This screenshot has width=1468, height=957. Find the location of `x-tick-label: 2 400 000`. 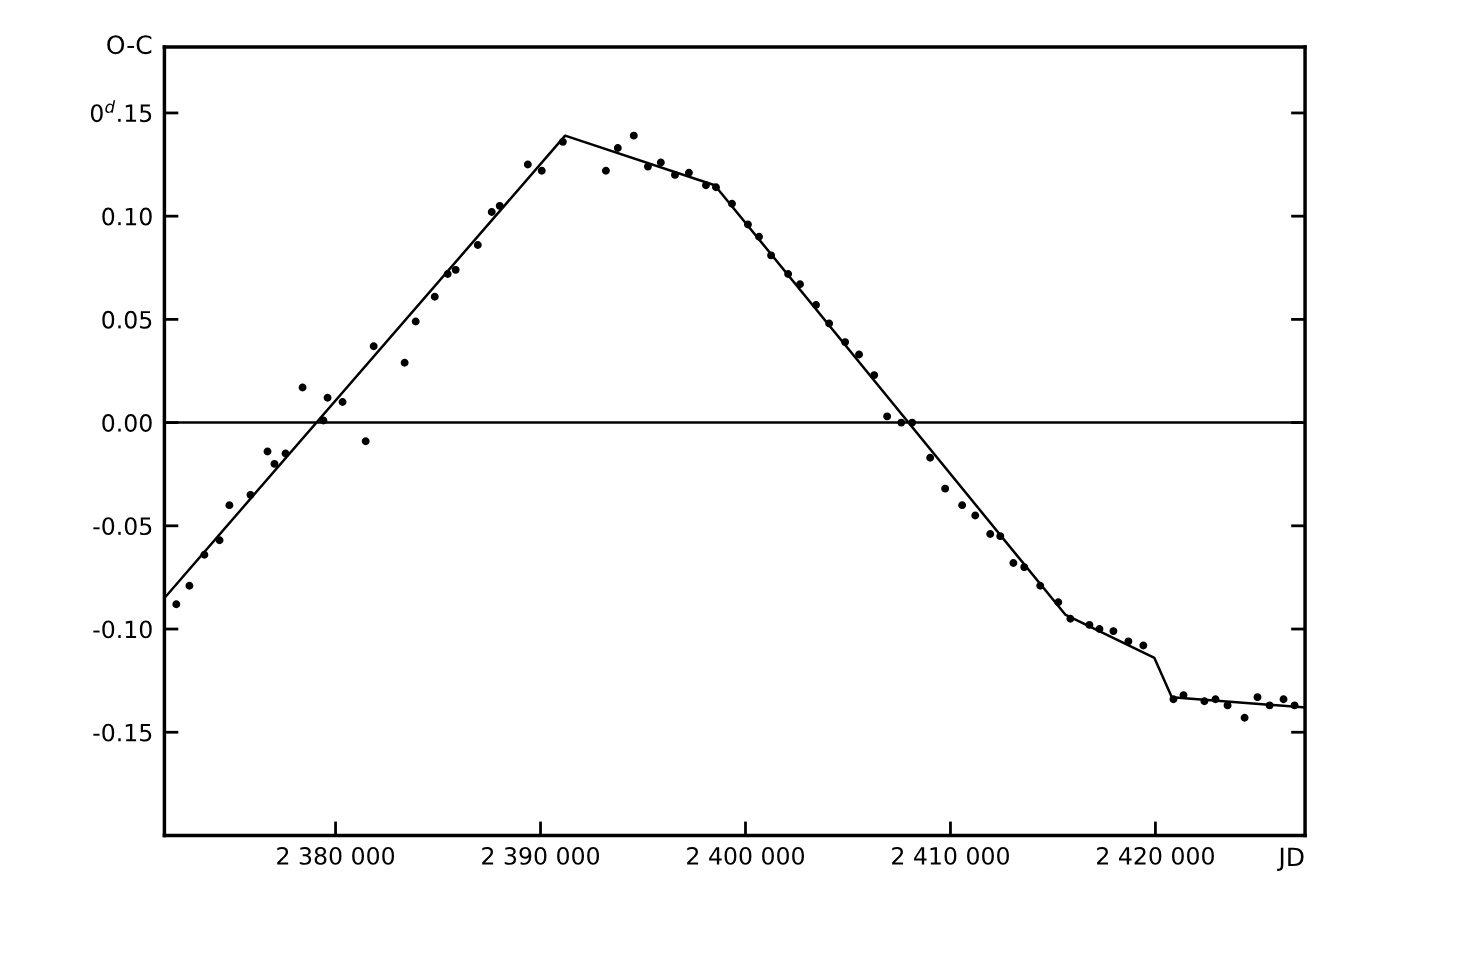

x-tick-label: 2 400 000 is located at coordinates (746, 855).